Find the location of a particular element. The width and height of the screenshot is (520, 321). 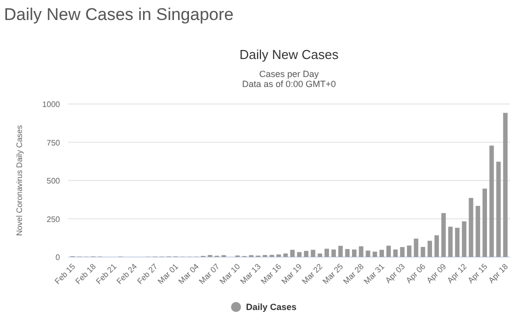

y-tick-label: 1000 is located at coordinates (51, 104).